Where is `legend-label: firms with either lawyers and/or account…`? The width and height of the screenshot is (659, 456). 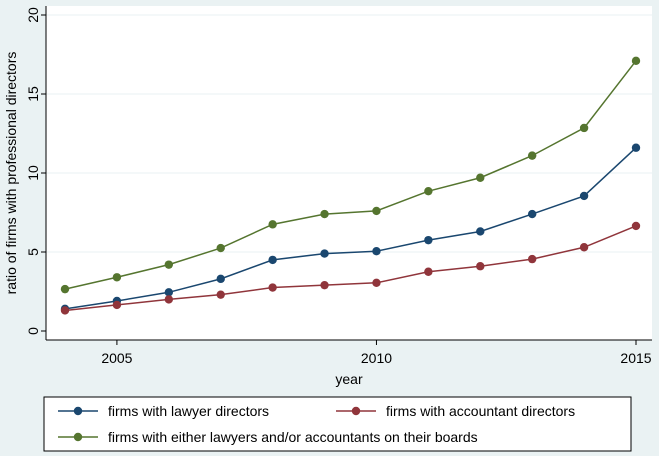
legend-label: firms with either lawyers and/or account… is located at coordinates (293, 437).